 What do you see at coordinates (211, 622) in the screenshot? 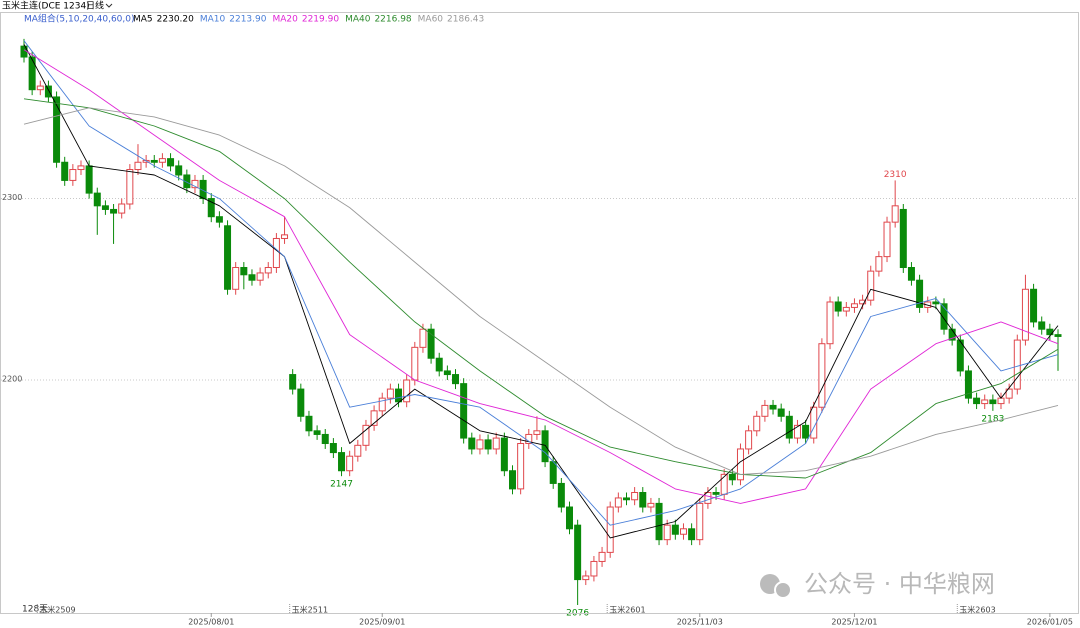
I see `x-tick-label: 2025/08/01` at bounding box center [211, 622].